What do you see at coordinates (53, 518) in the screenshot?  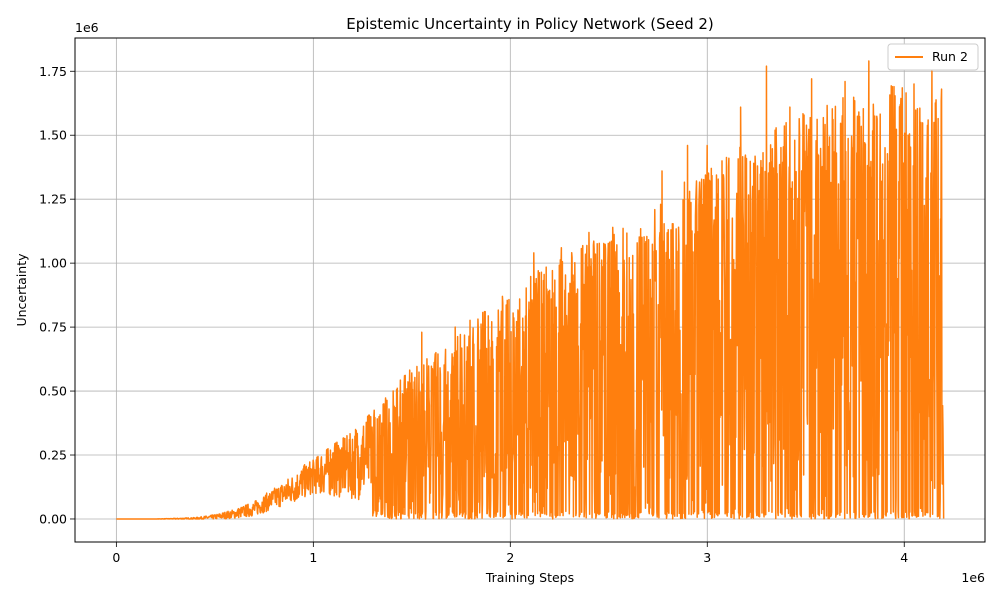 I see `y-tick-label: 0.00` at bounding box center [53, 518].